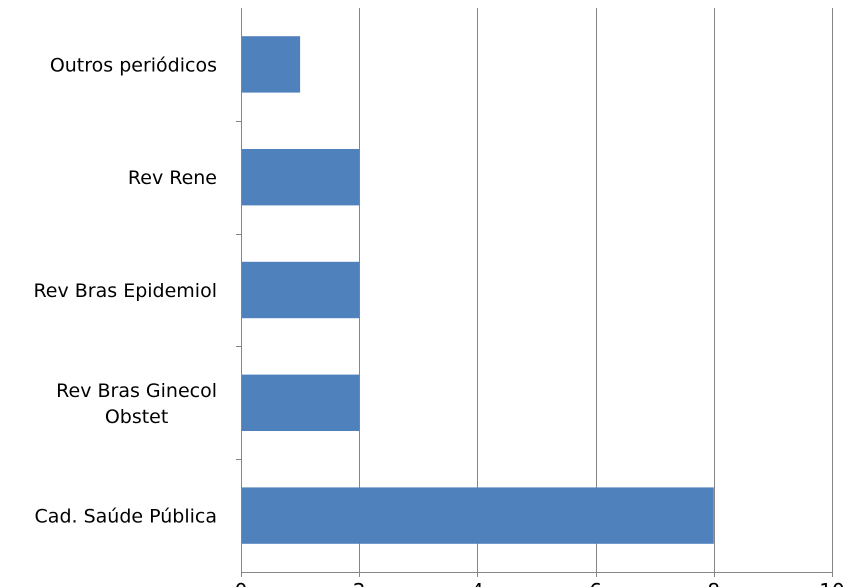 The height and width of the screenshot is (587, 848). Describe the element at coordinates (713, 583) in the screenshot. I see `x-tick-label: 8` at that location.